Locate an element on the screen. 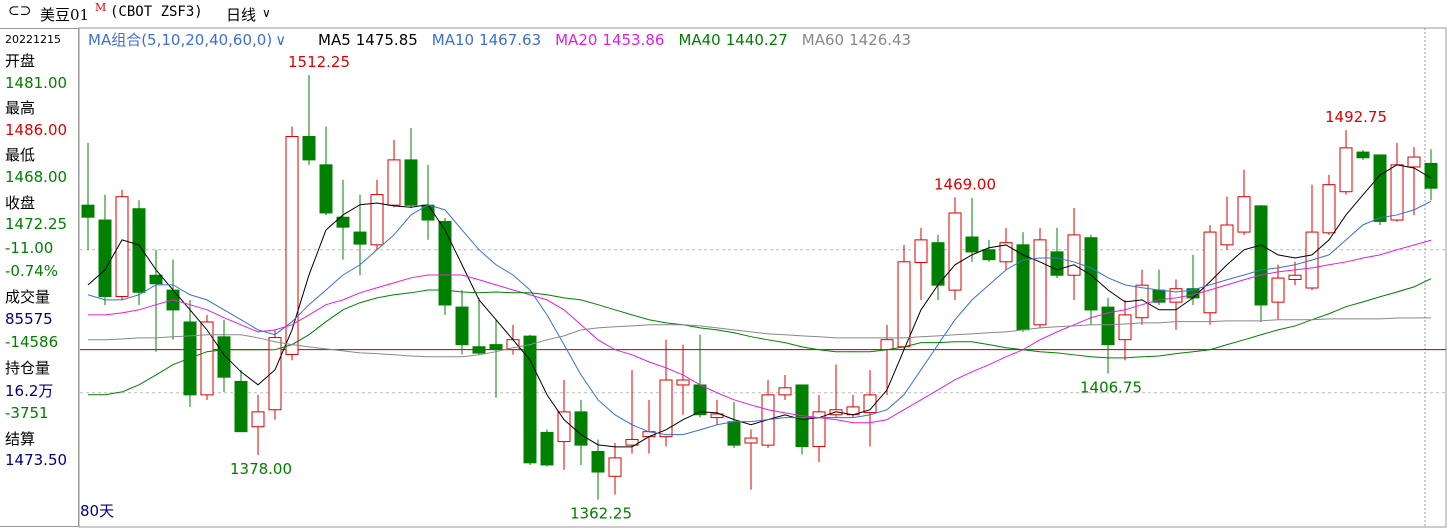  legend-value: 1440.27 is located at coordinates (757, 40).